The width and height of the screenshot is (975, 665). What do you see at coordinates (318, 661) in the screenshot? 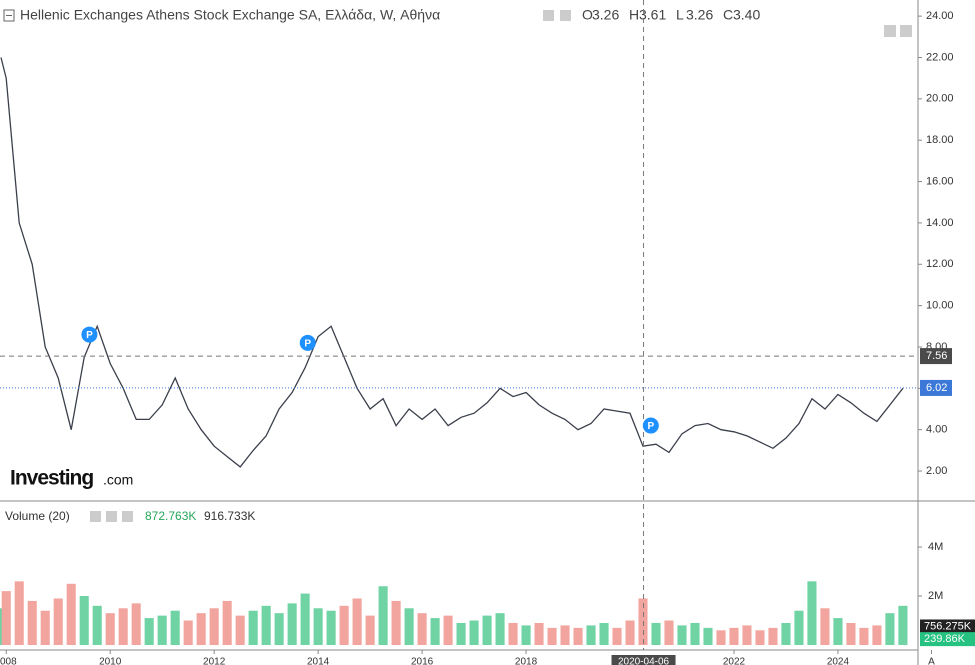
I see `x-tick-label: 2014` at bounding box center [318, 661].